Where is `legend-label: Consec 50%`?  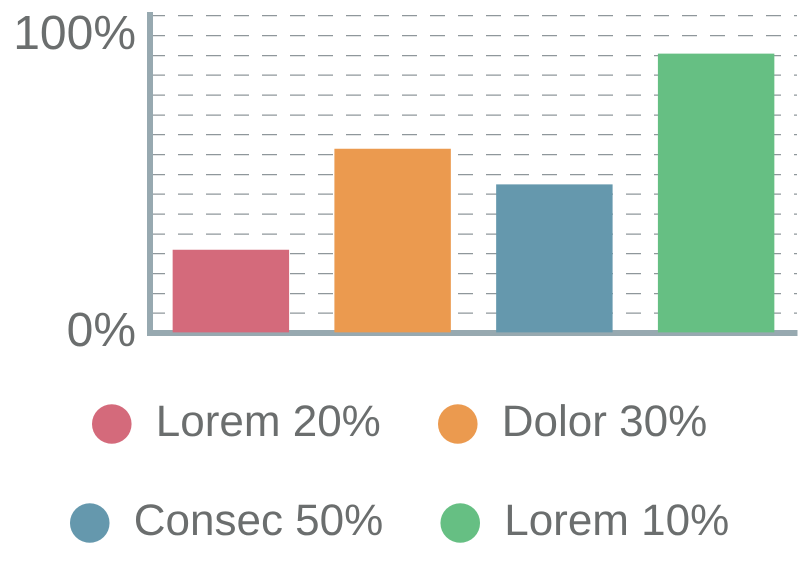
legend-label: Consec 50% is located at coordinates (259, 521).